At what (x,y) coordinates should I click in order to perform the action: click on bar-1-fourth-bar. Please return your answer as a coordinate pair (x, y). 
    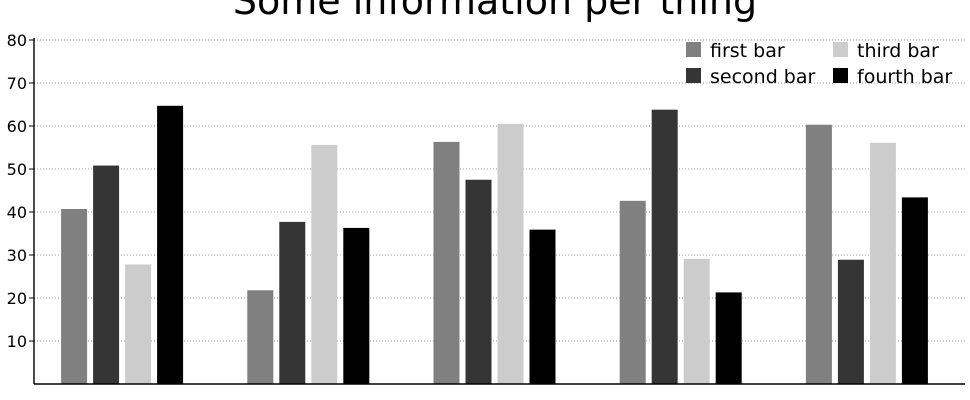
    Looking at the image, I should click on (170, 244).